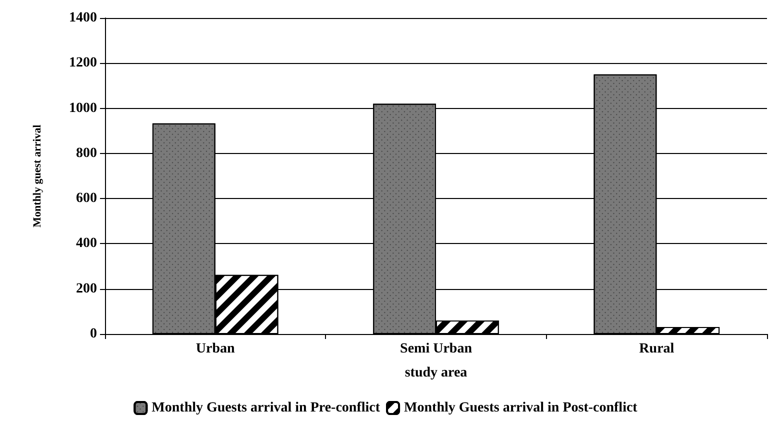  Describe the element at coordinates (38, 176) in the screenshot. I see `y-axis-title: Monthly guest arrival` at that location.